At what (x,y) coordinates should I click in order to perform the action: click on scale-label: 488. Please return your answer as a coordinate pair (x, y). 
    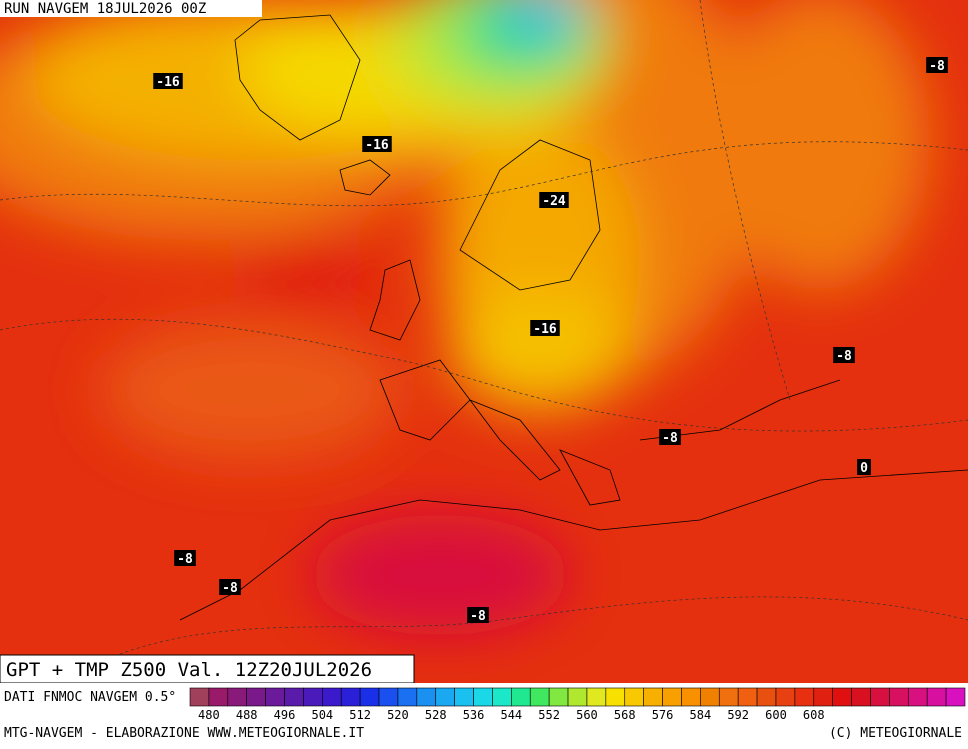
    Looking at the image, I should click on (247, 715).